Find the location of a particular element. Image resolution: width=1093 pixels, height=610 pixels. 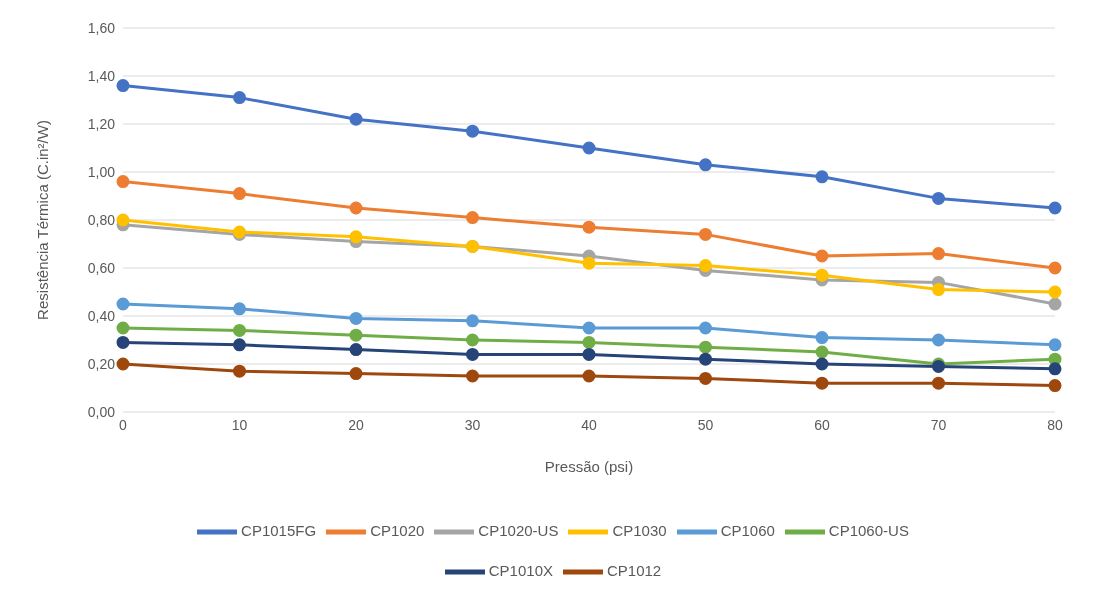

legend-label: CP1010X is located at coordinates (520, 570).